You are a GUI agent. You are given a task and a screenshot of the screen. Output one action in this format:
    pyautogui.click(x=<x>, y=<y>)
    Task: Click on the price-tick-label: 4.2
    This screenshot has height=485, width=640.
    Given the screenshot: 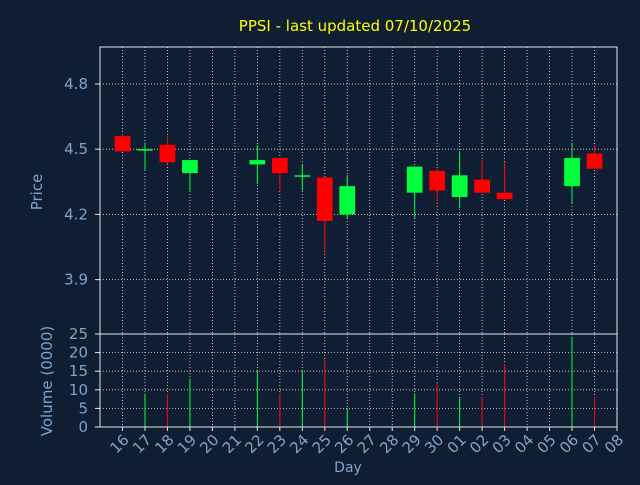 What is the action you would take?
    pyautogui.click(x=76, y=214)
    